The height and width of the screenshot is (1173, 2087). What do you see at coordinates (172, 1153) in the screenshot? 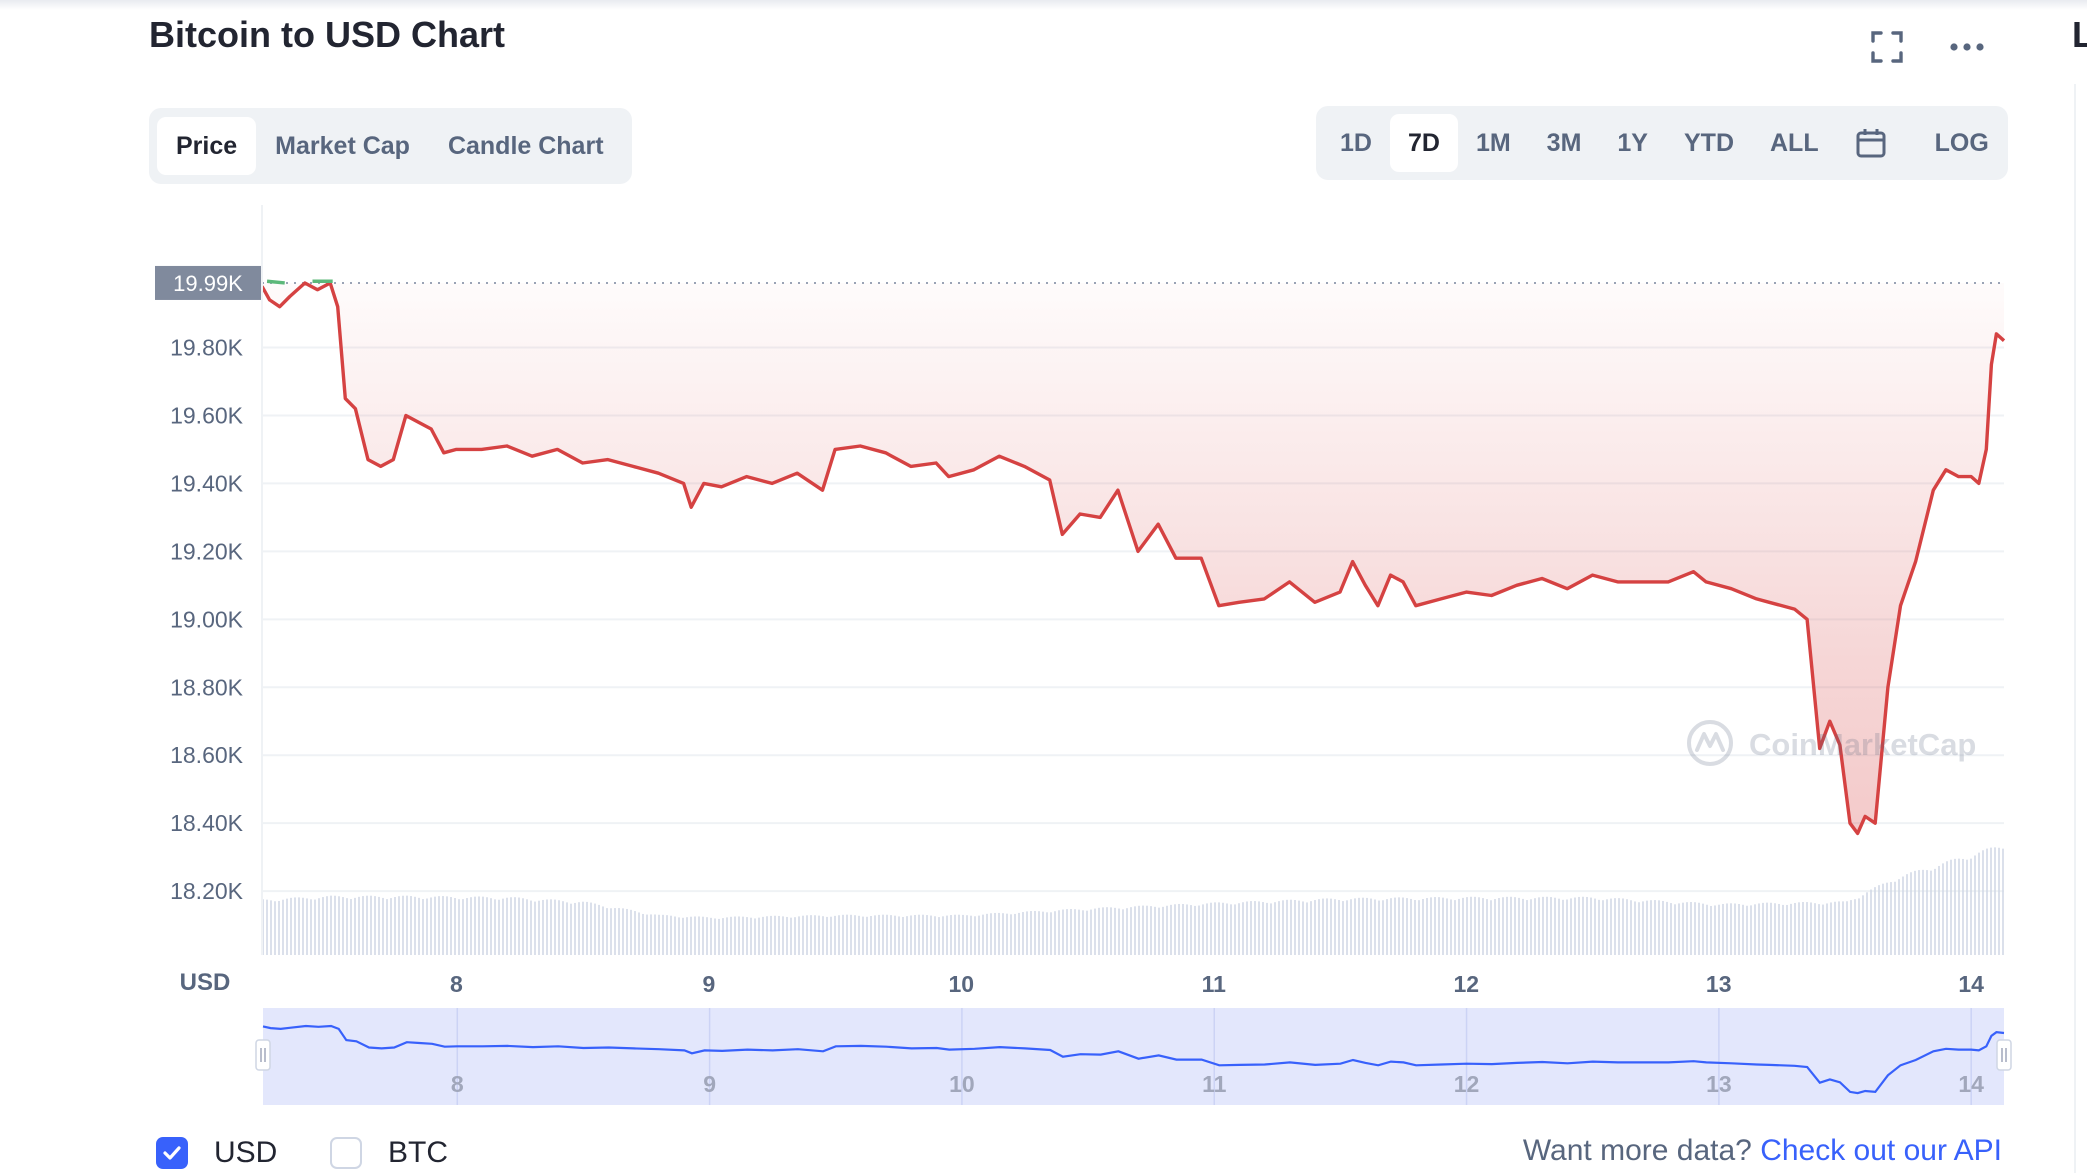
I see `usd-checkbox` at bounding box center [172, 1153].